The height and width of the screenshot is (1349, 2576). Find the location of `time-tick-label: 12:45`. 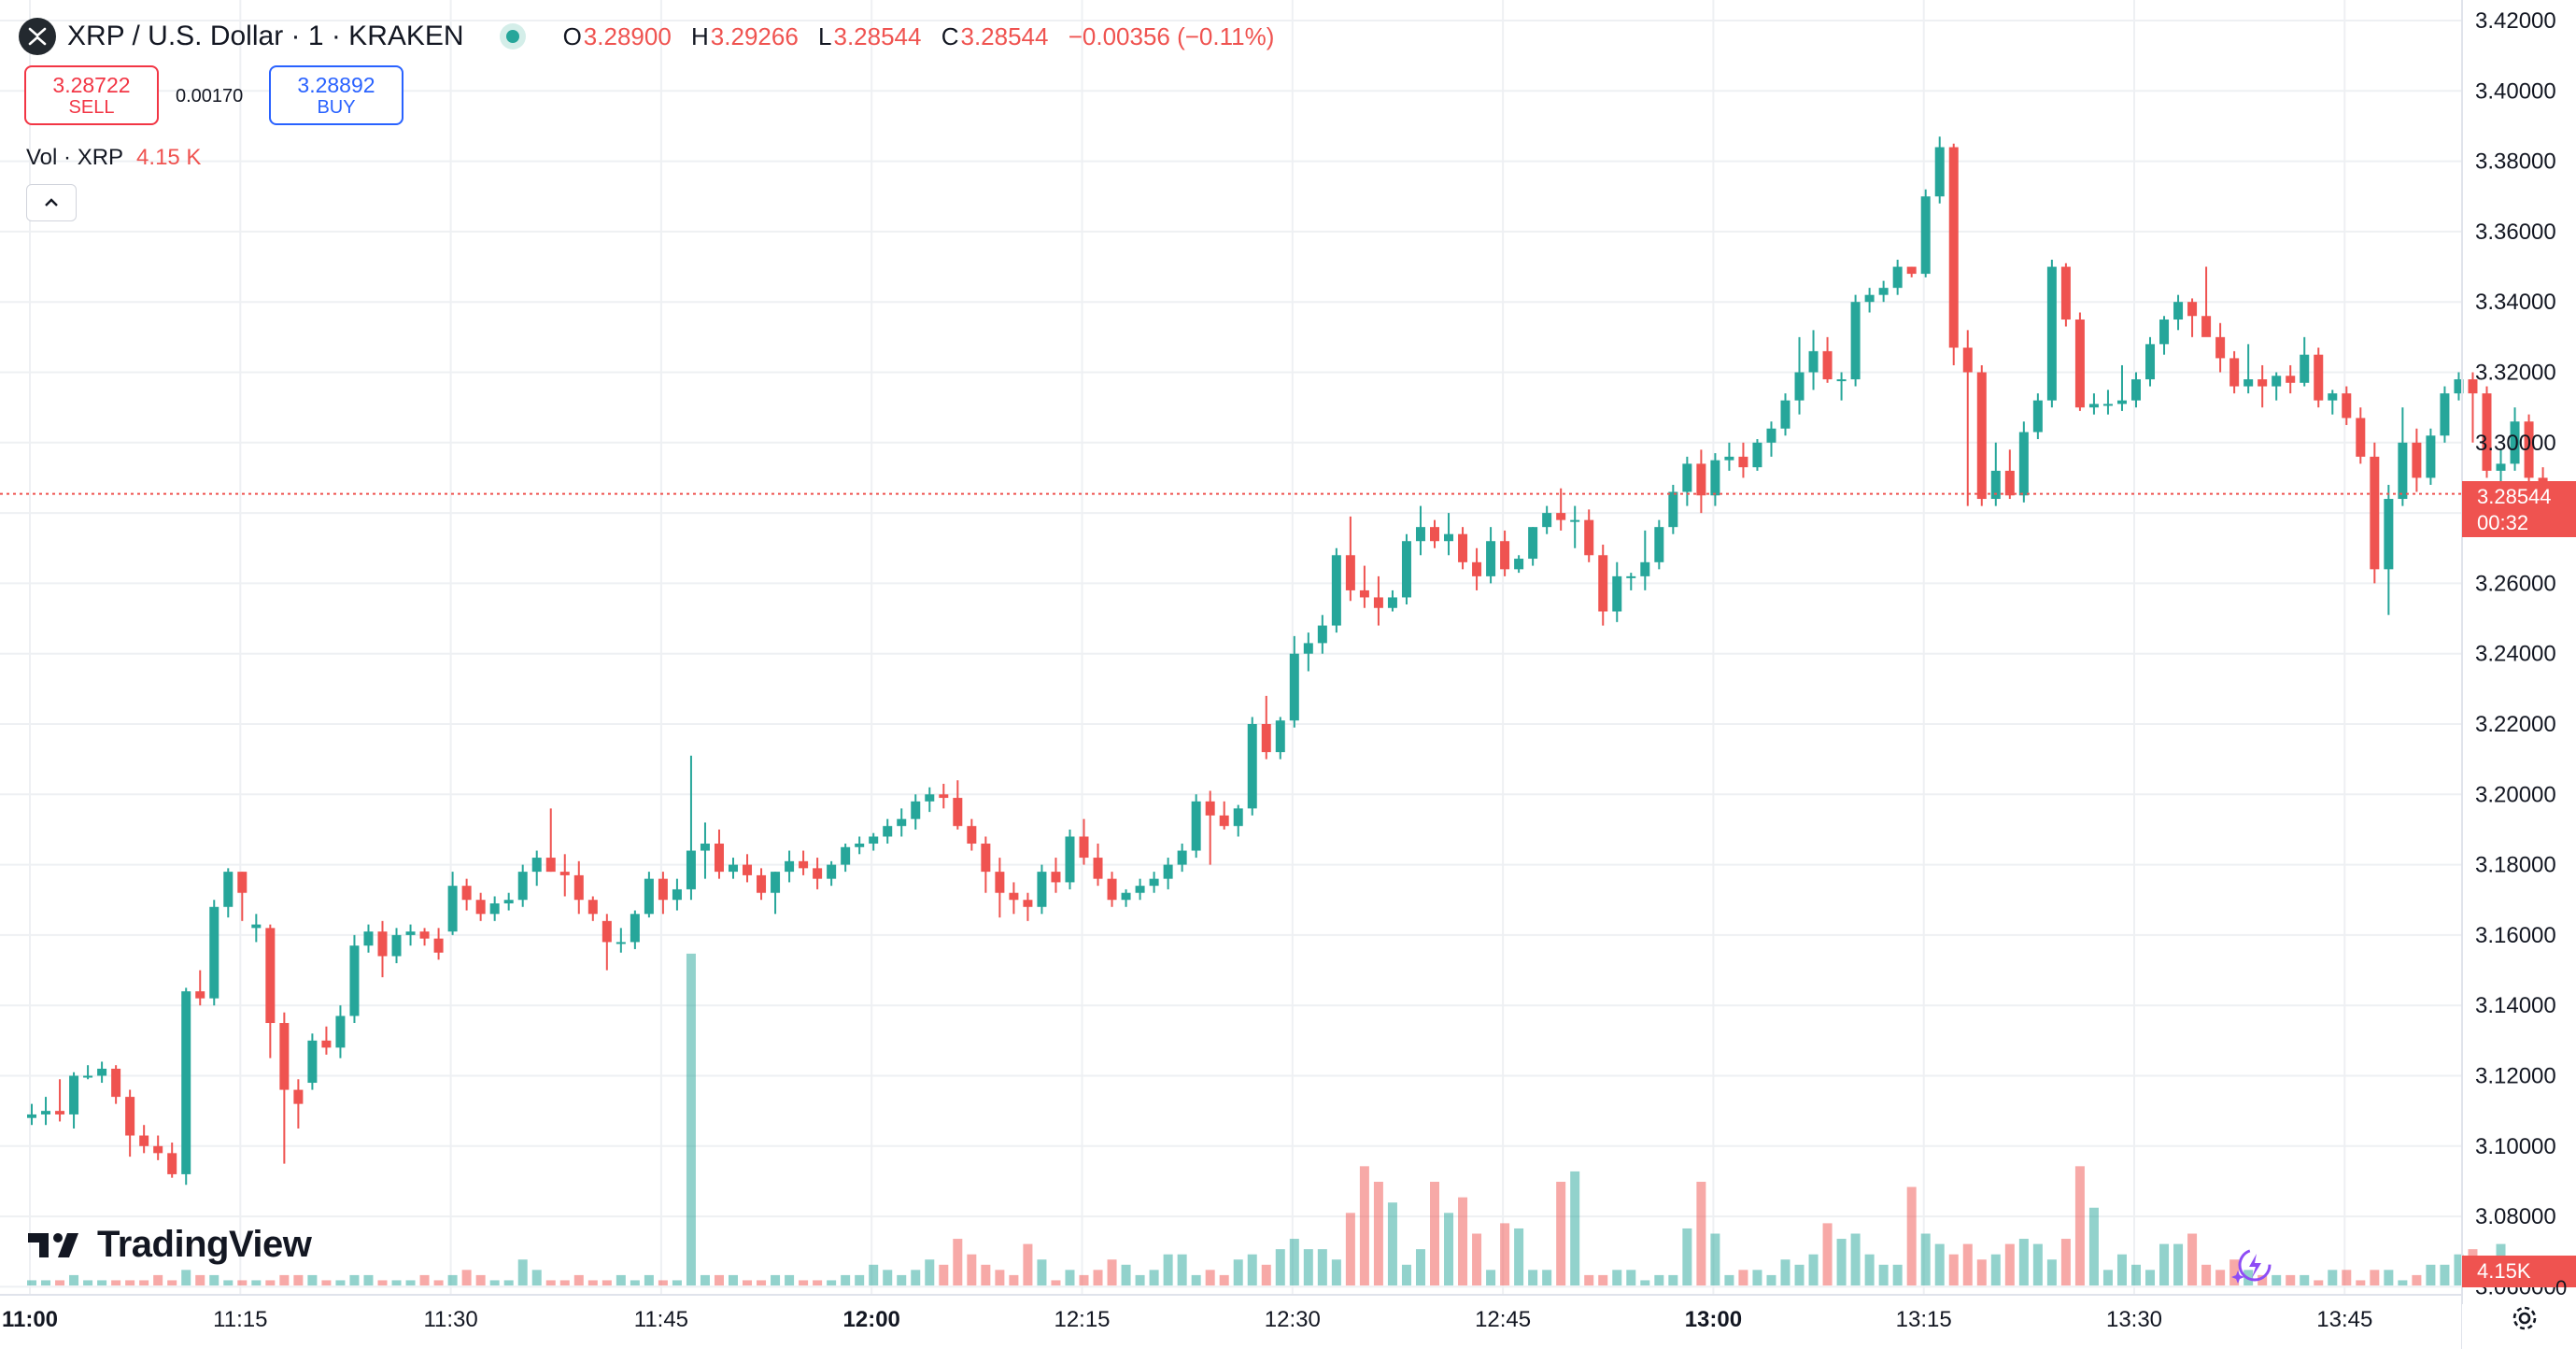

time-tick-label: 12:45 is located at coordinates (1503, 1319).